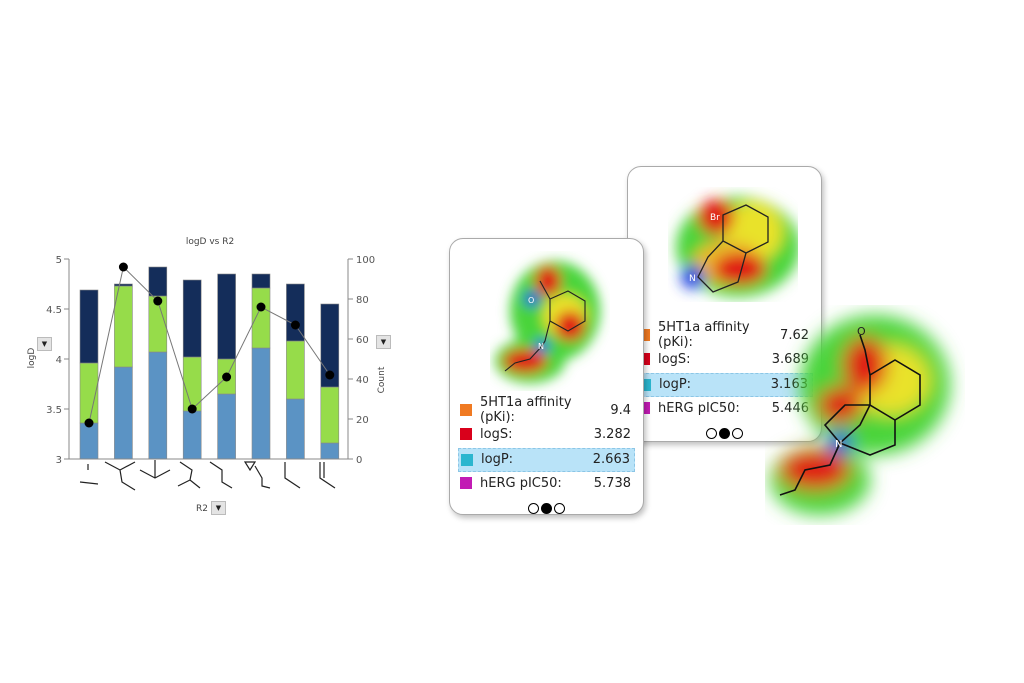 The height and width of the screenshot is (683, 1024). I want to click on property-label: hERG pIC50:, so click(699, 408).